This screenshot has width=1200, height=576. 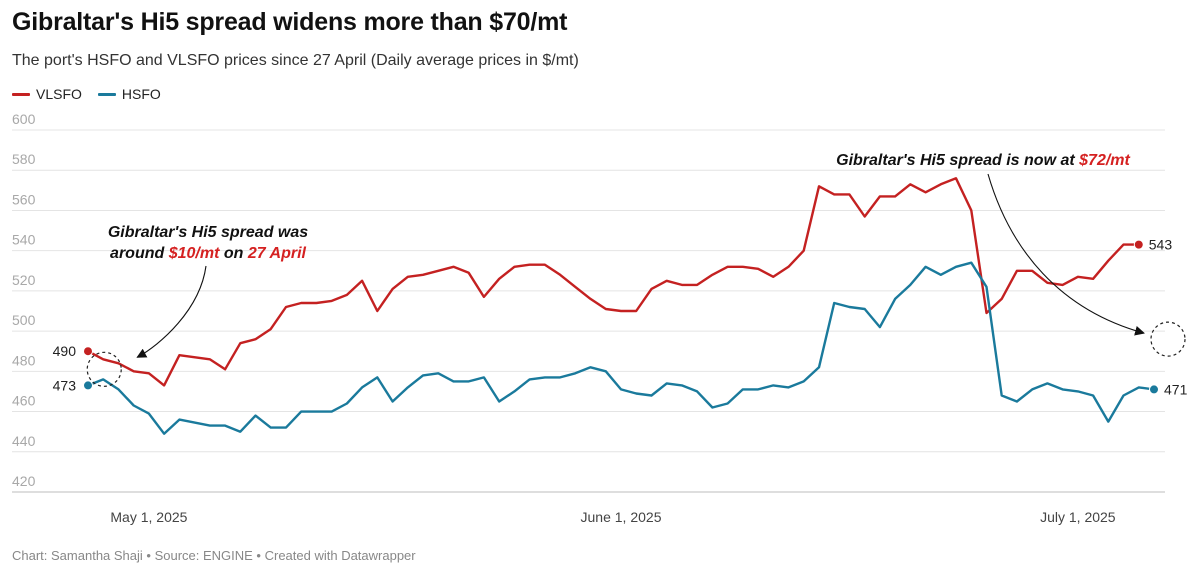 What do you see at coordinates (88, 351) in the screenshot?
I see `start-dot-vlsfo` at bounding box center [88, 351].